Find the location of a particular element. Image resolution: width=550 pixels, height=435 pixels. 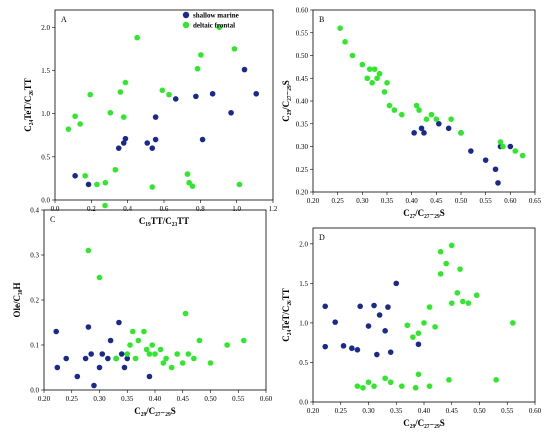

x-tick-label: 0.0 is located at coordinates (55, 209).